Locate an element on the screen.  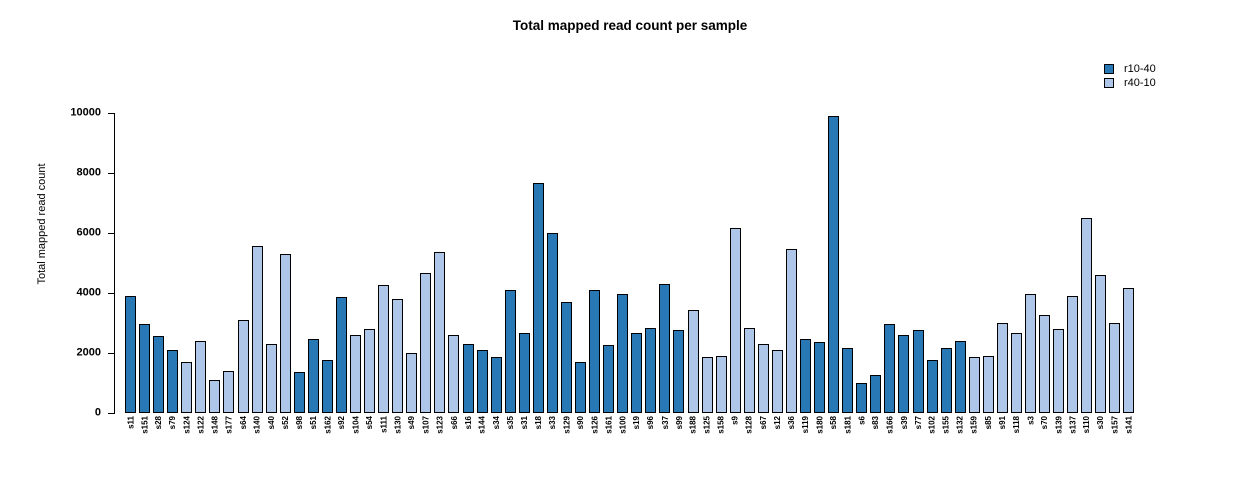
bar-s129 is located at coordinates (566, 357).